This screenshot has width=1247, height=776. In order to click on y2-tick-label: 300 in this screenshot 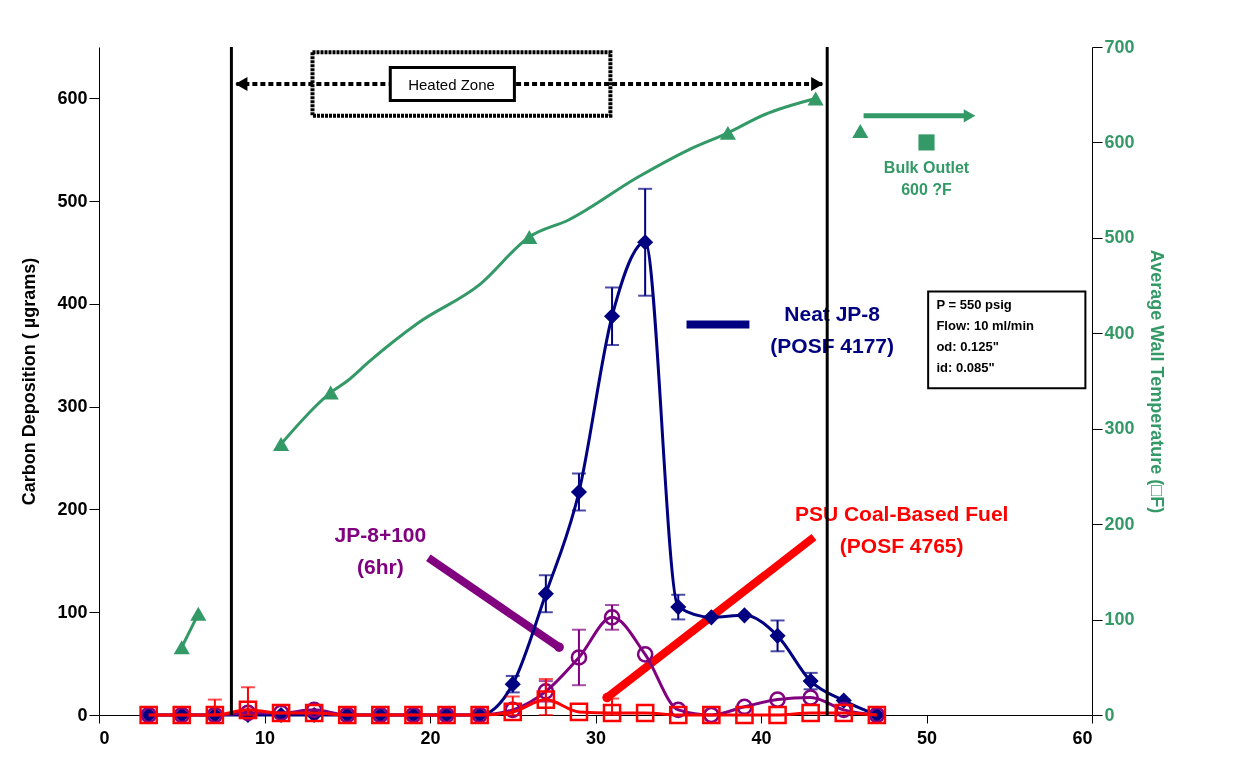, I will do `click(1119, 428)`.